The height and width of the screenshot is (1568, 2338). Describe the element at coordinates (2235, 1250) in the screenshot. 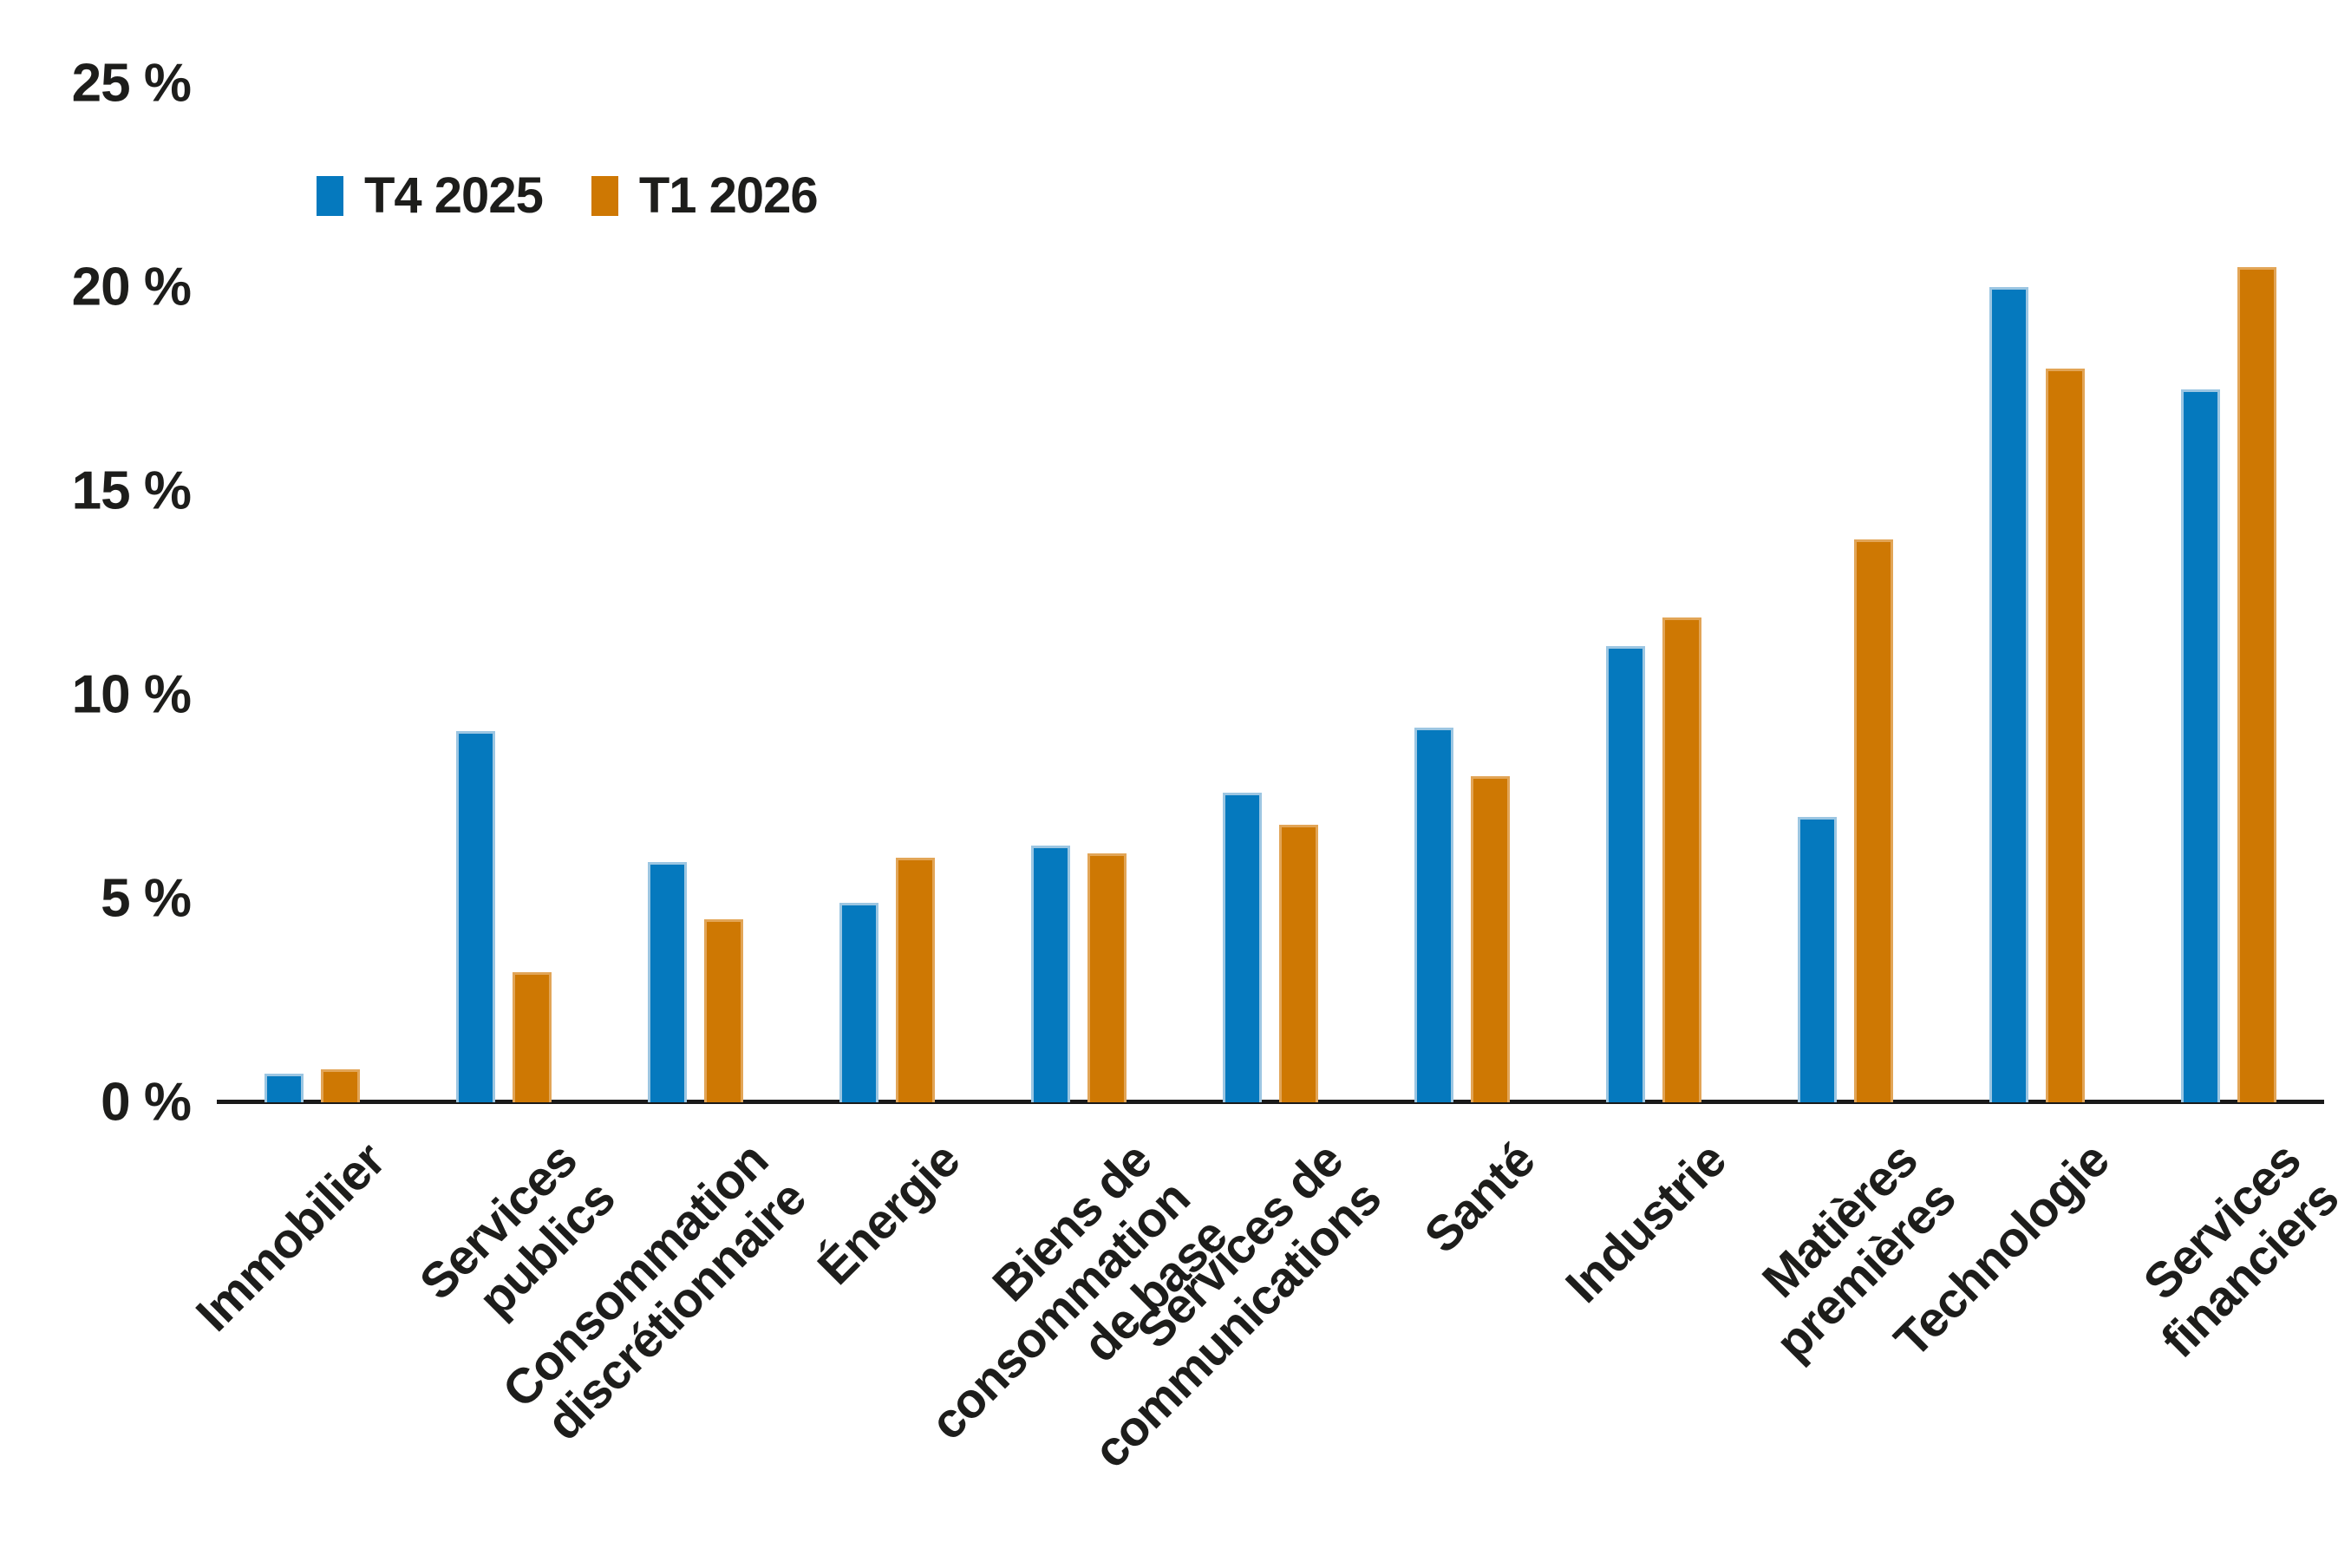

I see `category-label: Services financiers` at that location.